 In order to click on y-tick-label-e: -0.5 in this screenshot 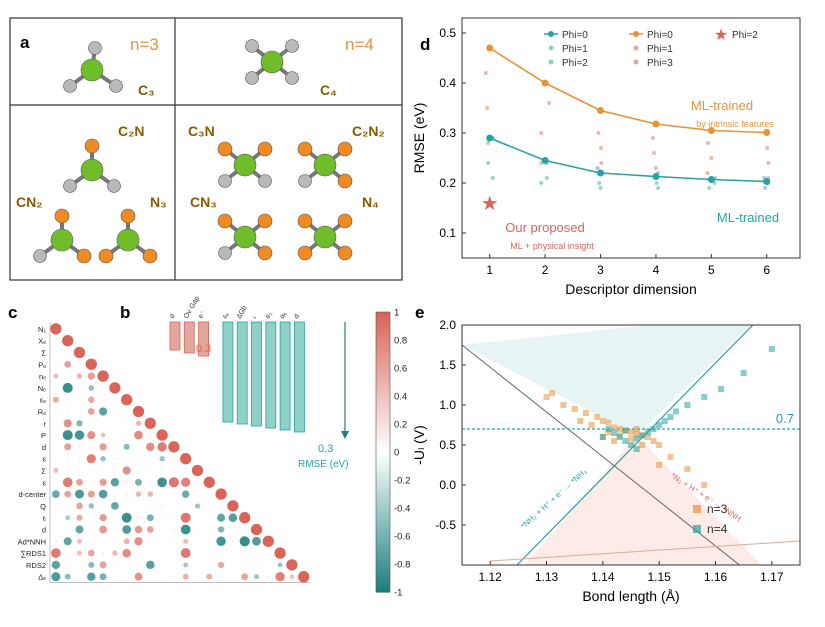, I will do `click(445, 525)`.